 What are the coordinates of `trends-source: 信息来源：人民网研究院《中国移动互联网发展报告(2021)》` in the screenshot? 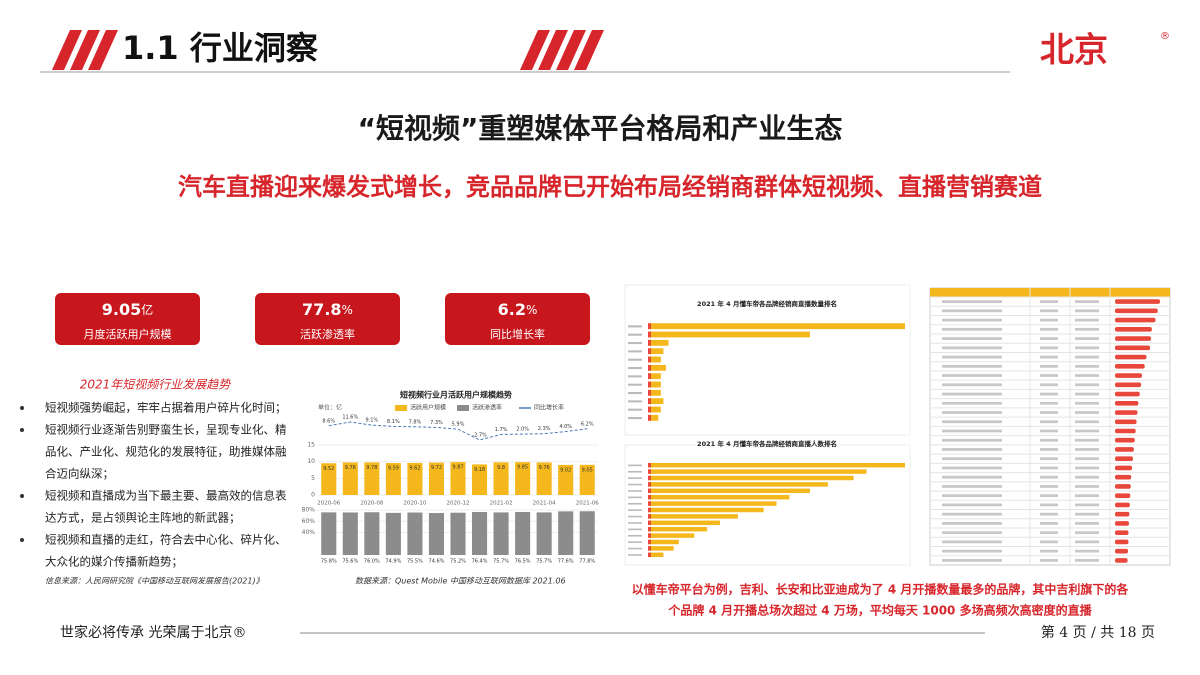 It's located at (154, 581).